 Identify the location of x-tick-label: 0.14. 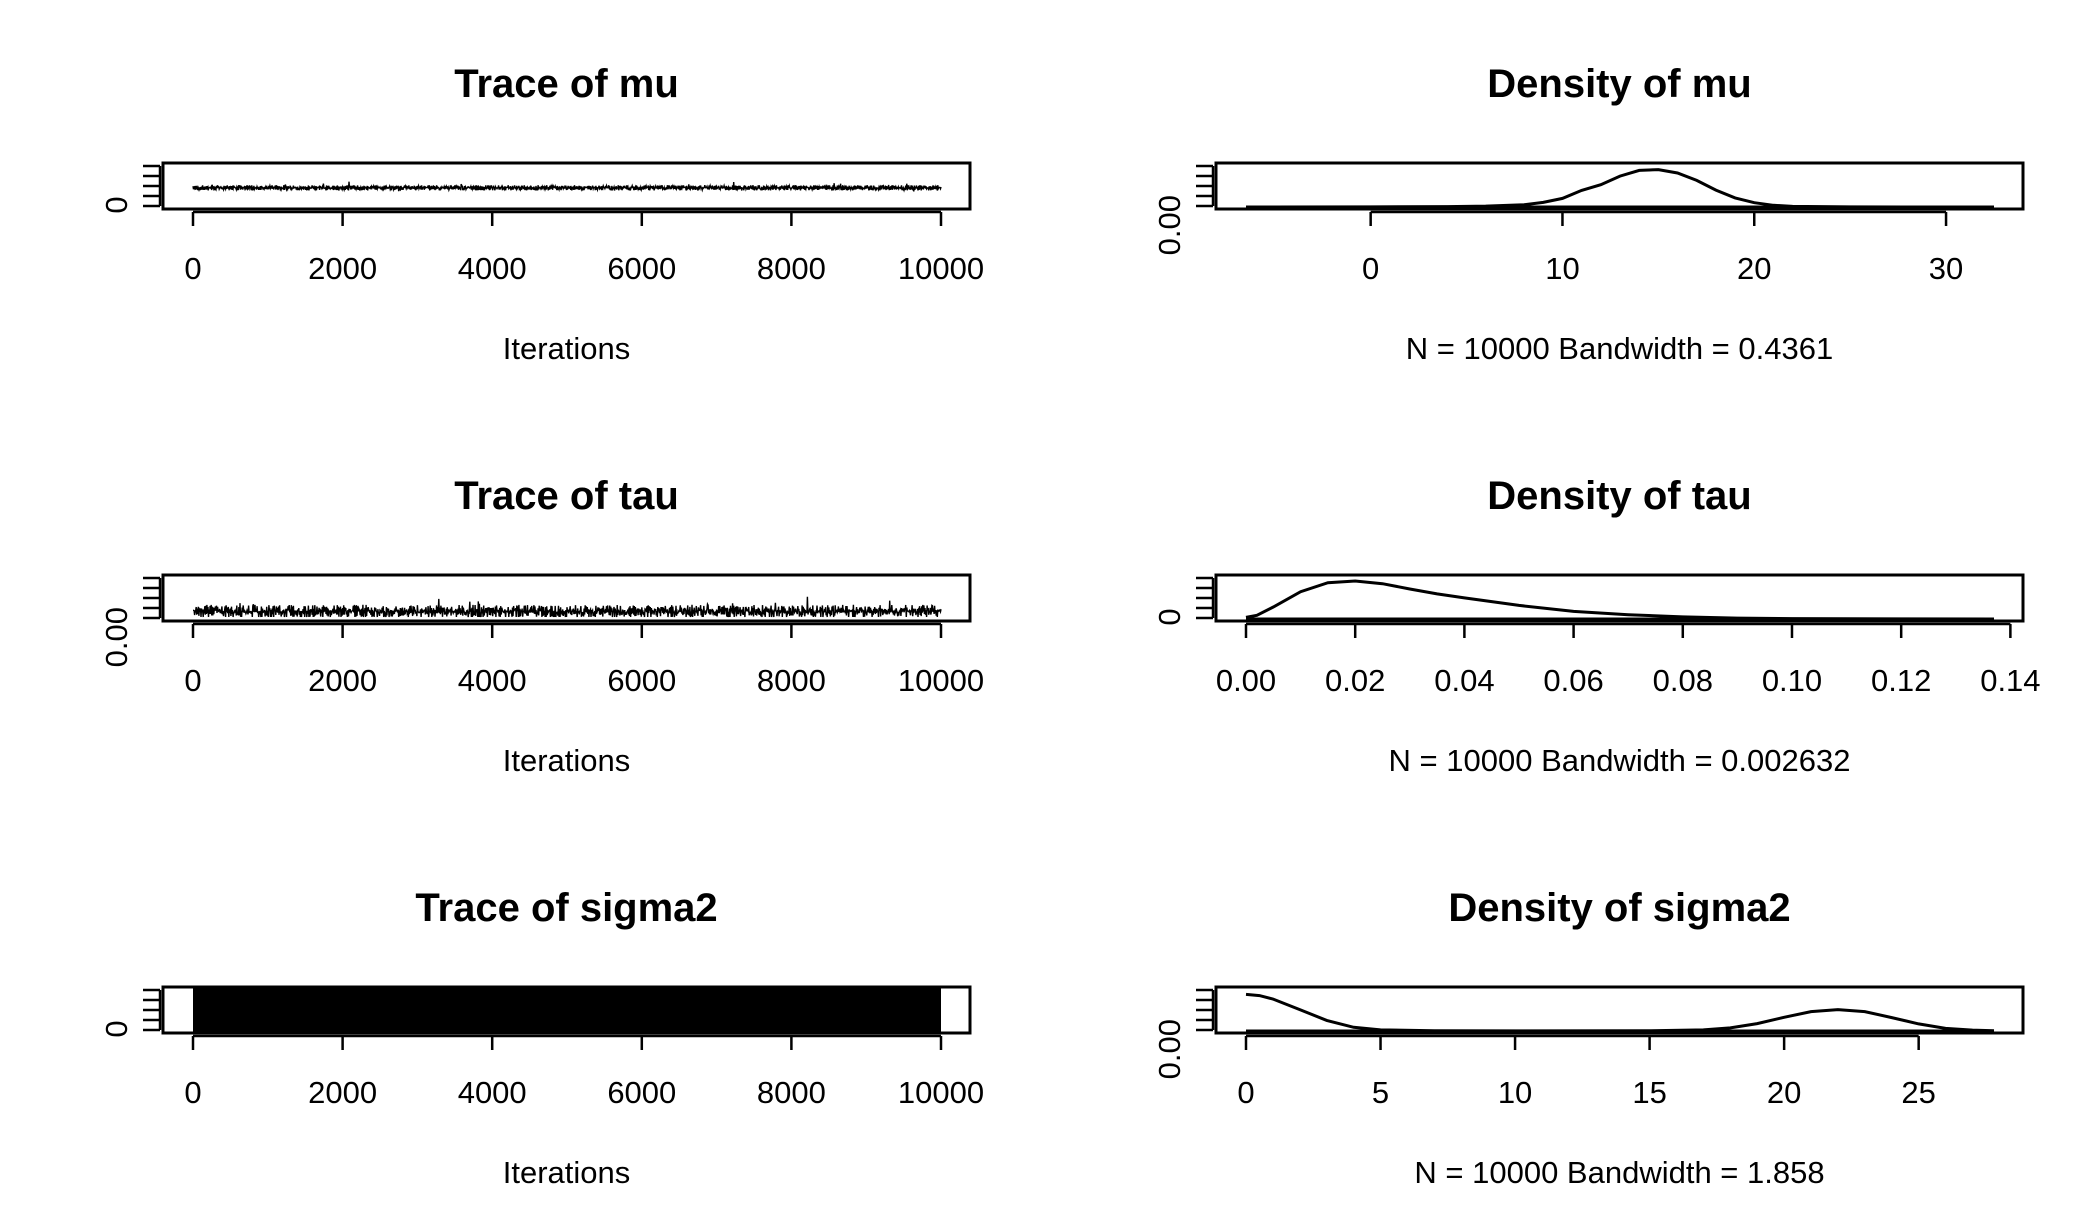
(2010, 680).